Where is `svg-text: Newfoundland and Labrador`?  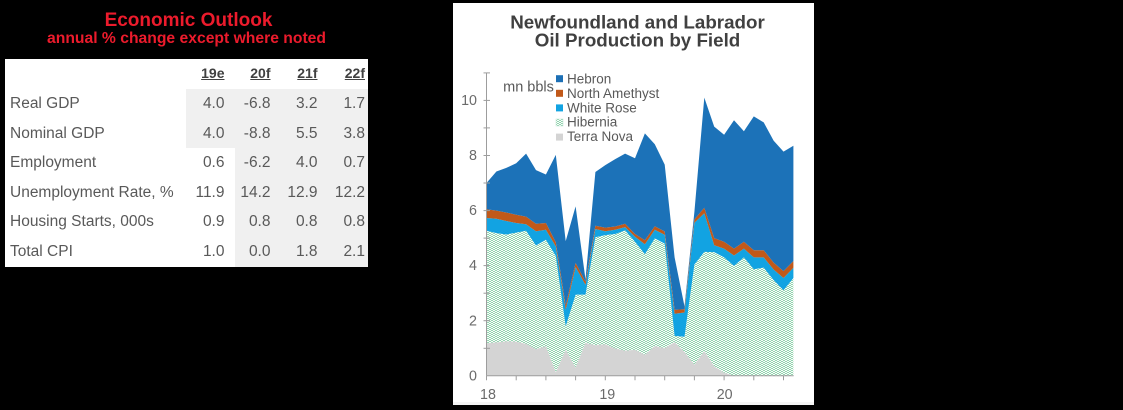 svg-text: Newfoundland and Labrador is located at coordinates (637, 22).